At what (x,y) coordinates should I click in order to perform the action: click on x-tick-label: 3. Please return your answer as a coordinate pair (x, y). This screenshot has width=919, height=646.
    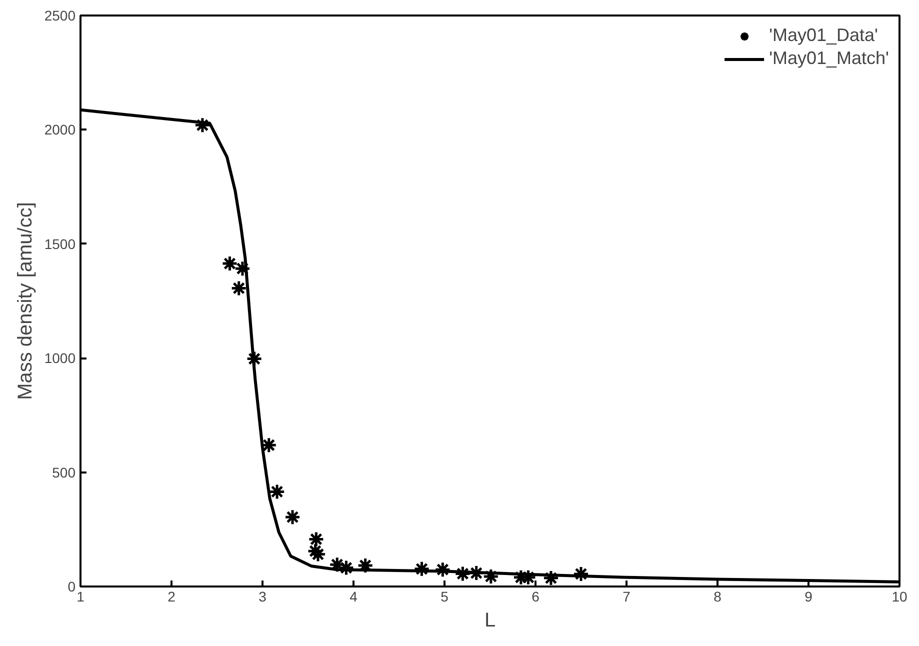
    Looking at the image, I should click on (262, 596).